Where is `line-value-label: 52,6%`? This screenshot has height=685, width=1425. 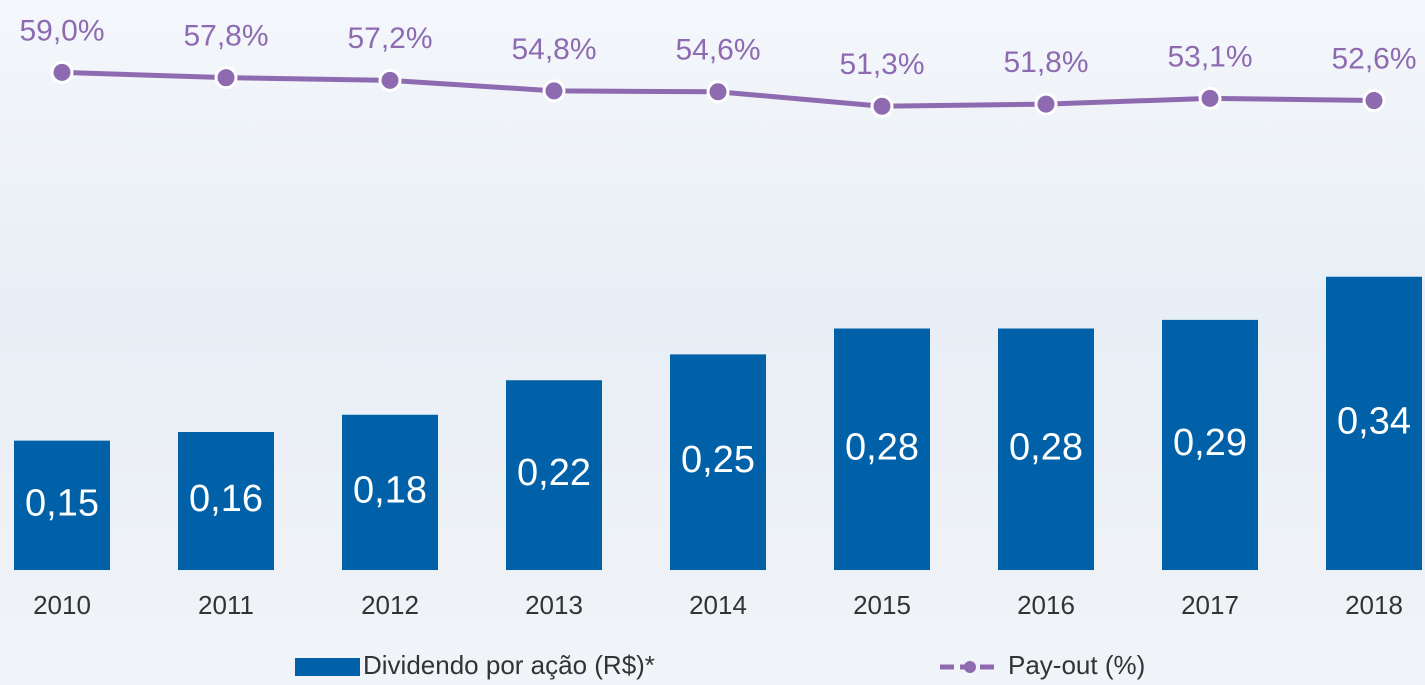
line-value-label: 52,6% is located at coordinates (1373, 58).